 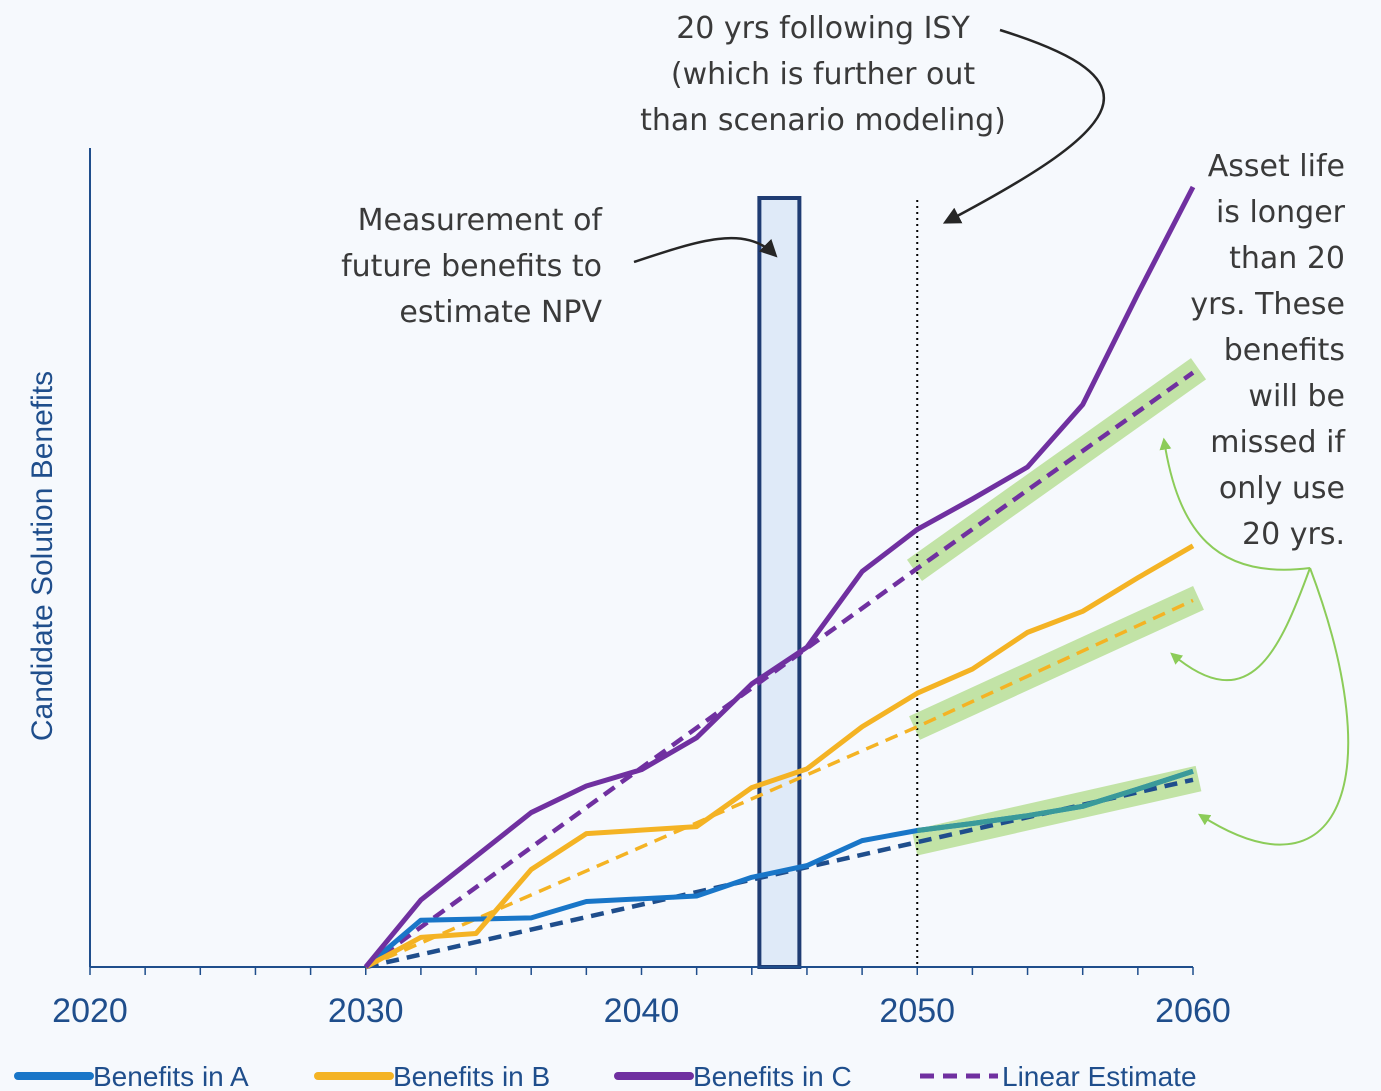 I want to click on svg-text: (which is further out, so click(x=823, y=74).